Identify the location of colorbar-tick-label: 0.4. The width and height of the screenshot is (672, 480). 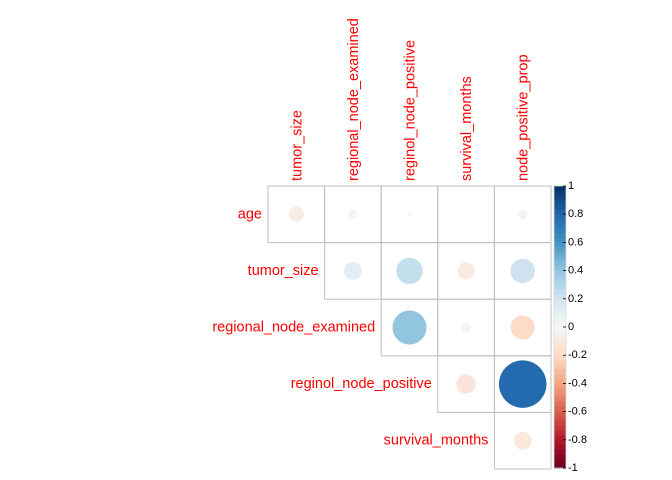
(575, 271).